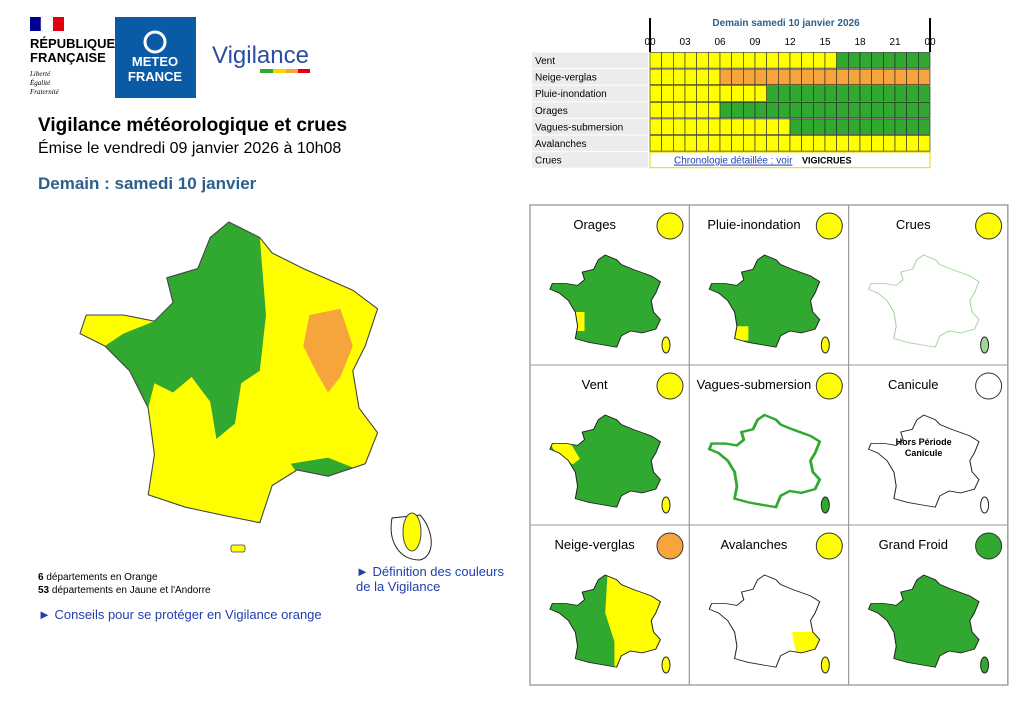 This screenshot has height=714, width=1024. What do you see at coordinates (545, 61) in the screenshot?
I see `row-label: Vent` at bounding box center [545, 61].